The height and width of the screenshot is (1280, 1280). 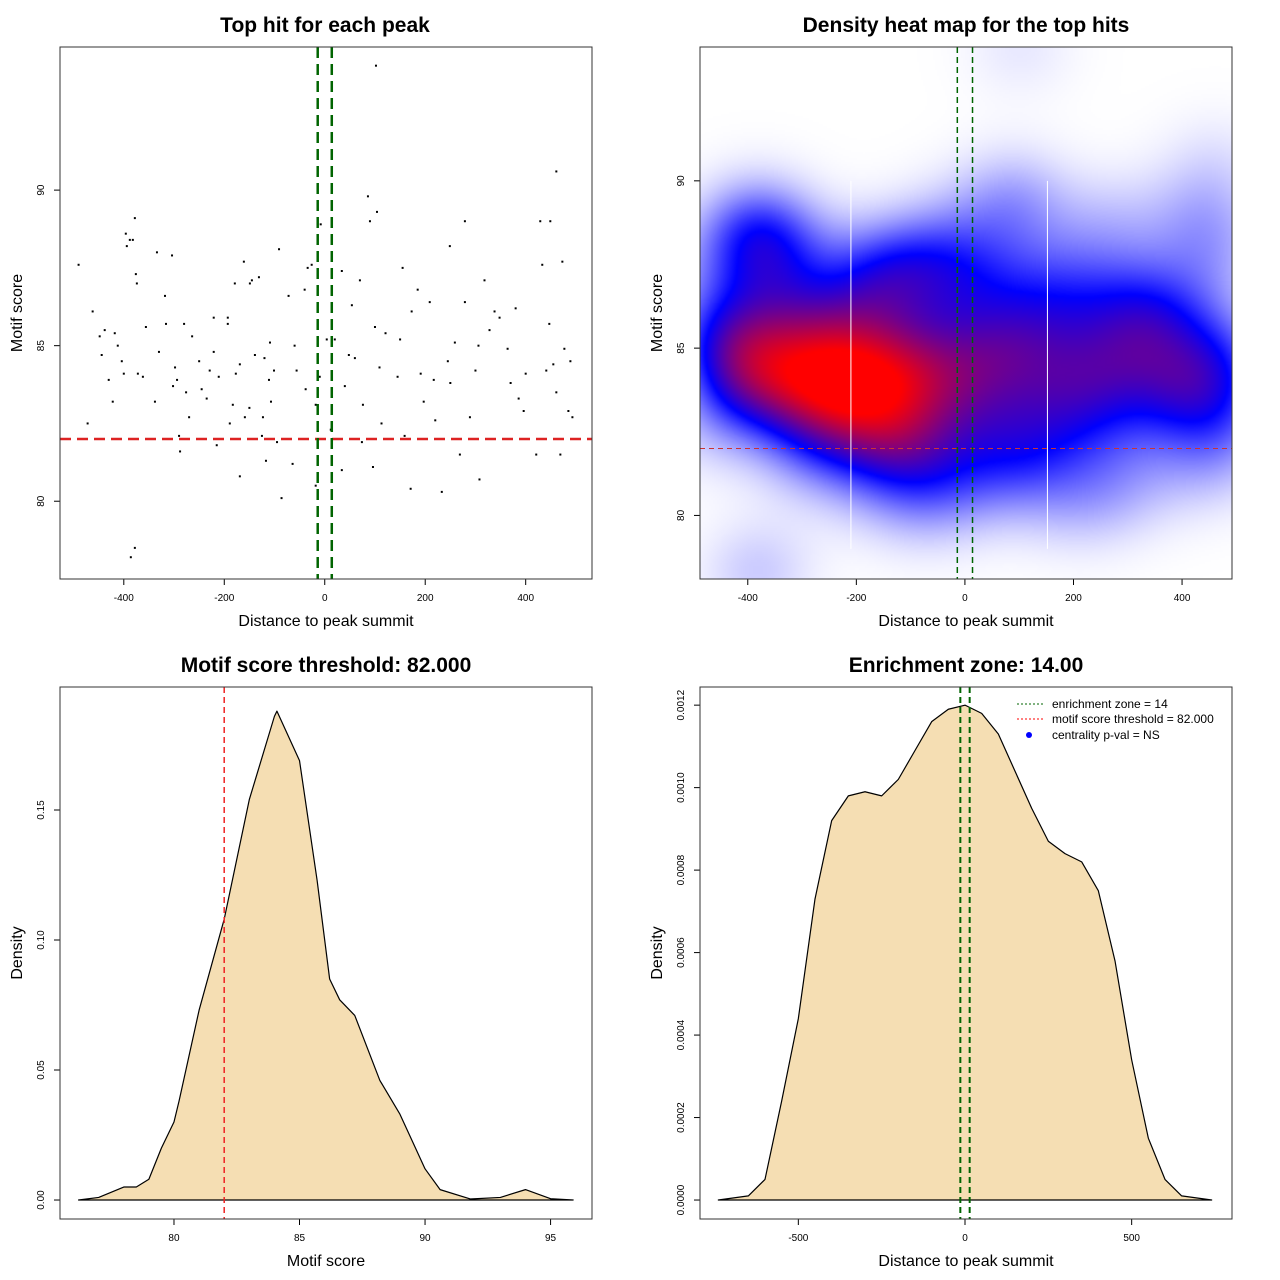 I want to click on score-density-ylabel: Density, so click(x=17, y=952).